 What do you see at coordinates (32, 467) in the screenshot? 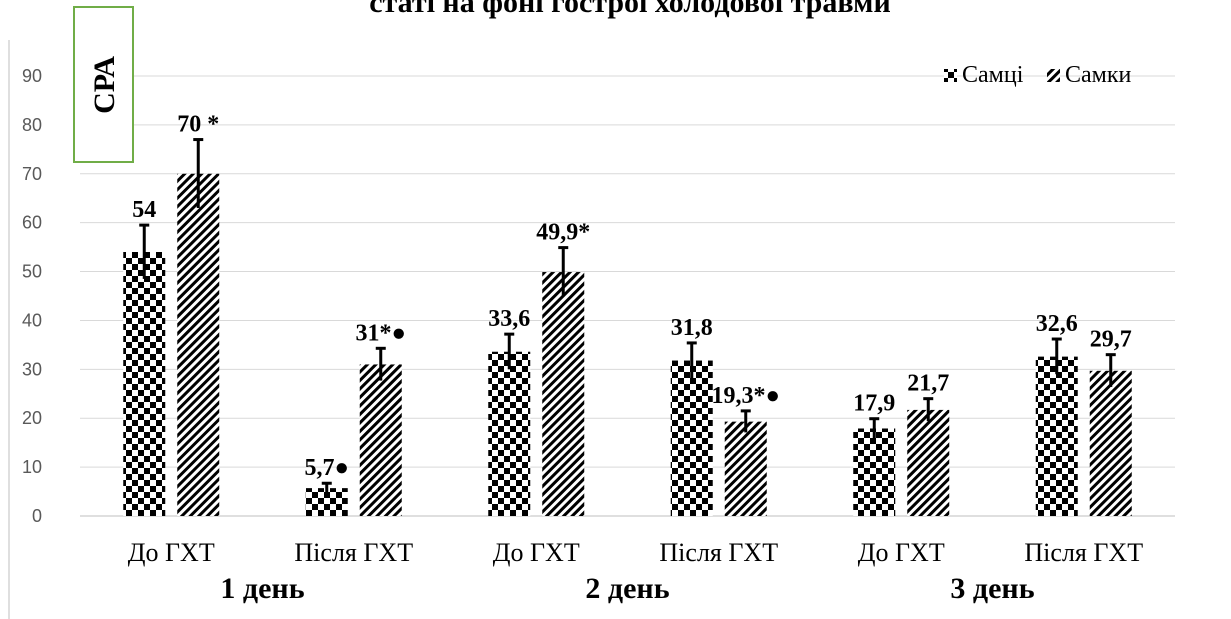
I see `y-tick-label: 10` at bounding box center [32, 467].